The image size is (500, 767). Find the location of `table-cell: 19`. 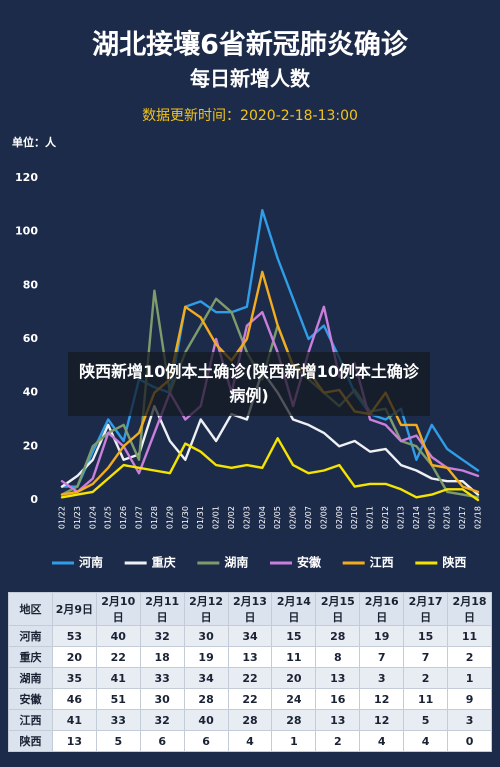

table-cell: 19 is located at coordinates (206, 657).